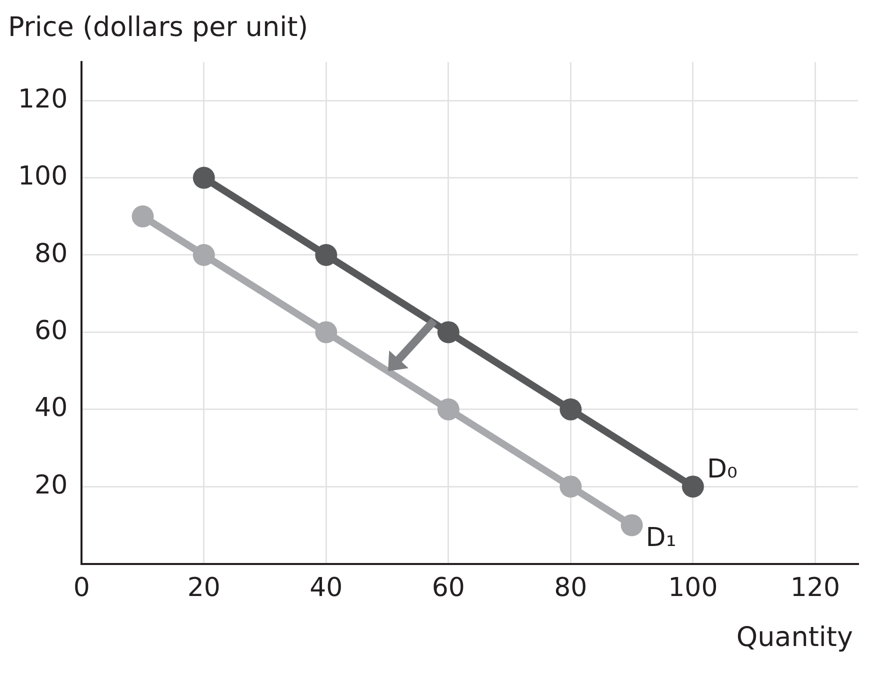 This screenshot has height=673, width=869. What do you see at coordinates (51, 331) in the screenshot?
I see `y-tick-label: 60` at bounding box center [51, 331].